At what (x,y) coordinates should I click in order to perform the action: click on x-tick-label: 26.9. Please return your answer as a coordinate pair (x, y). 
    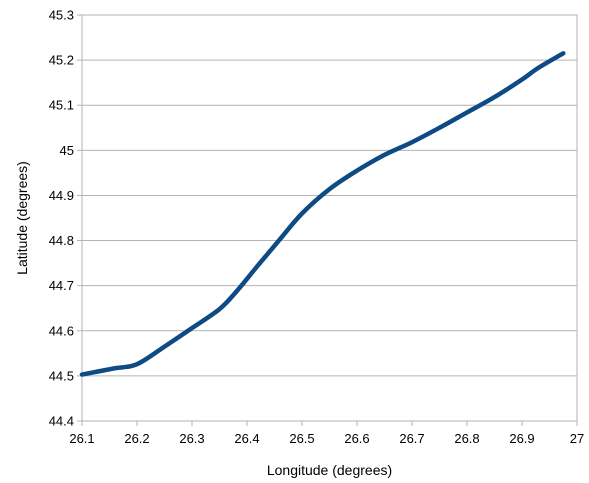
    Looking at the image, I should click on (521, 438).